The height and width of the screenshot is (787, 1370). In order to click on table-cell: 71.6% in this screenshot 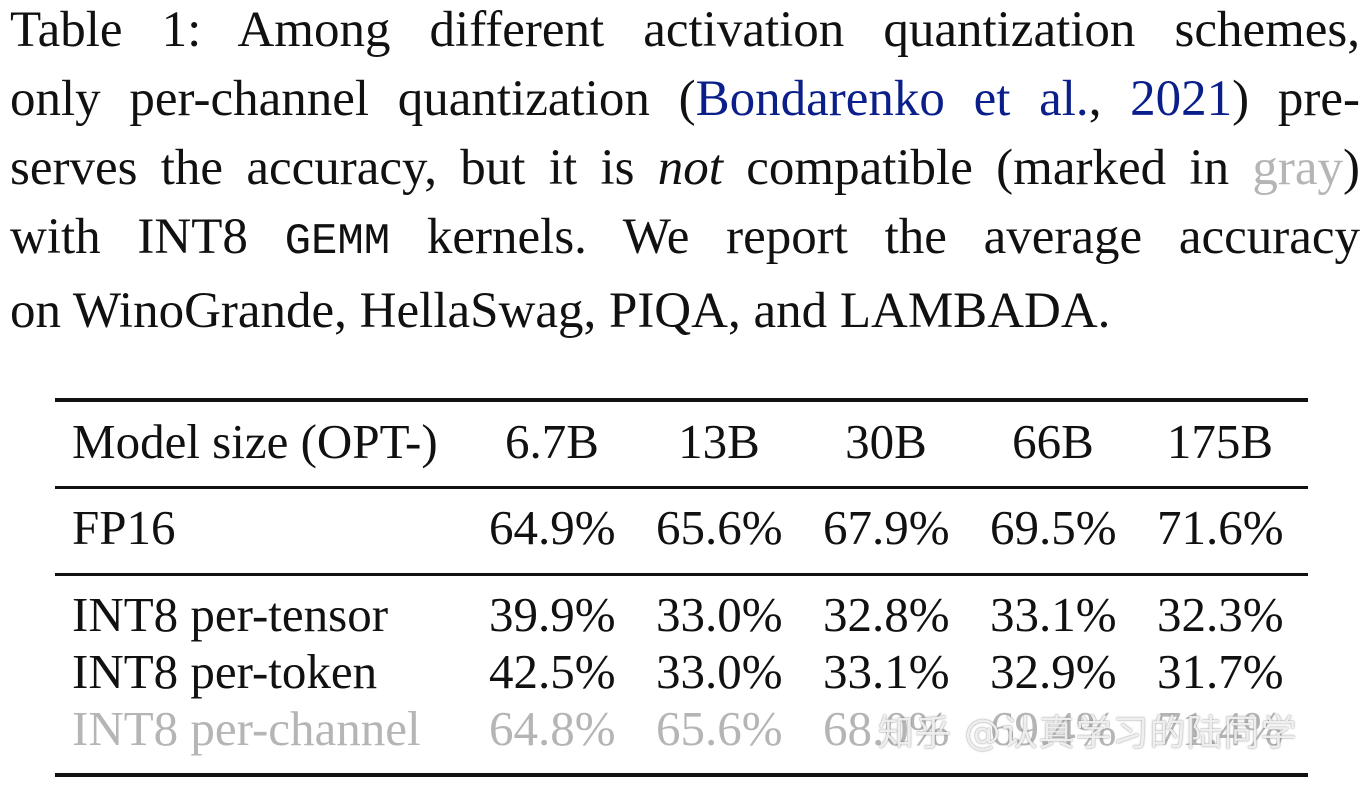, I will do `click(1220, 527)`.